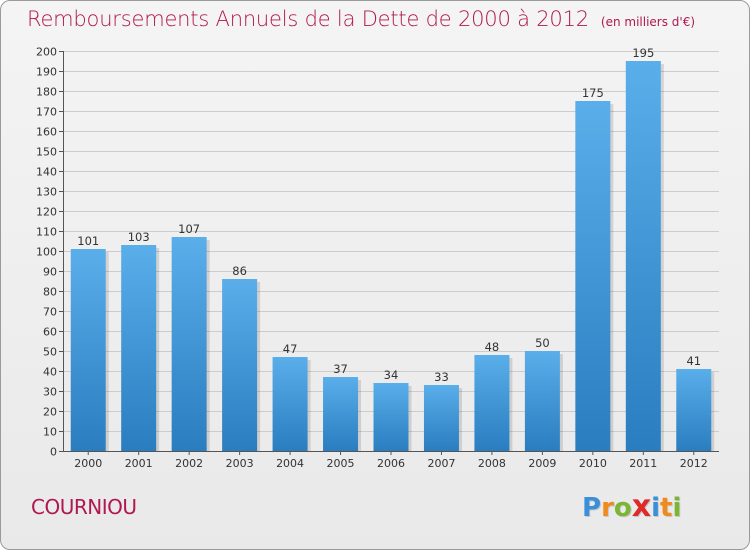 This screenshot has height=550, width=750. What do you see at coordinates (622, 508) in the screenshot?
I see `brand-letter: o` at bounding box center [622, 508].